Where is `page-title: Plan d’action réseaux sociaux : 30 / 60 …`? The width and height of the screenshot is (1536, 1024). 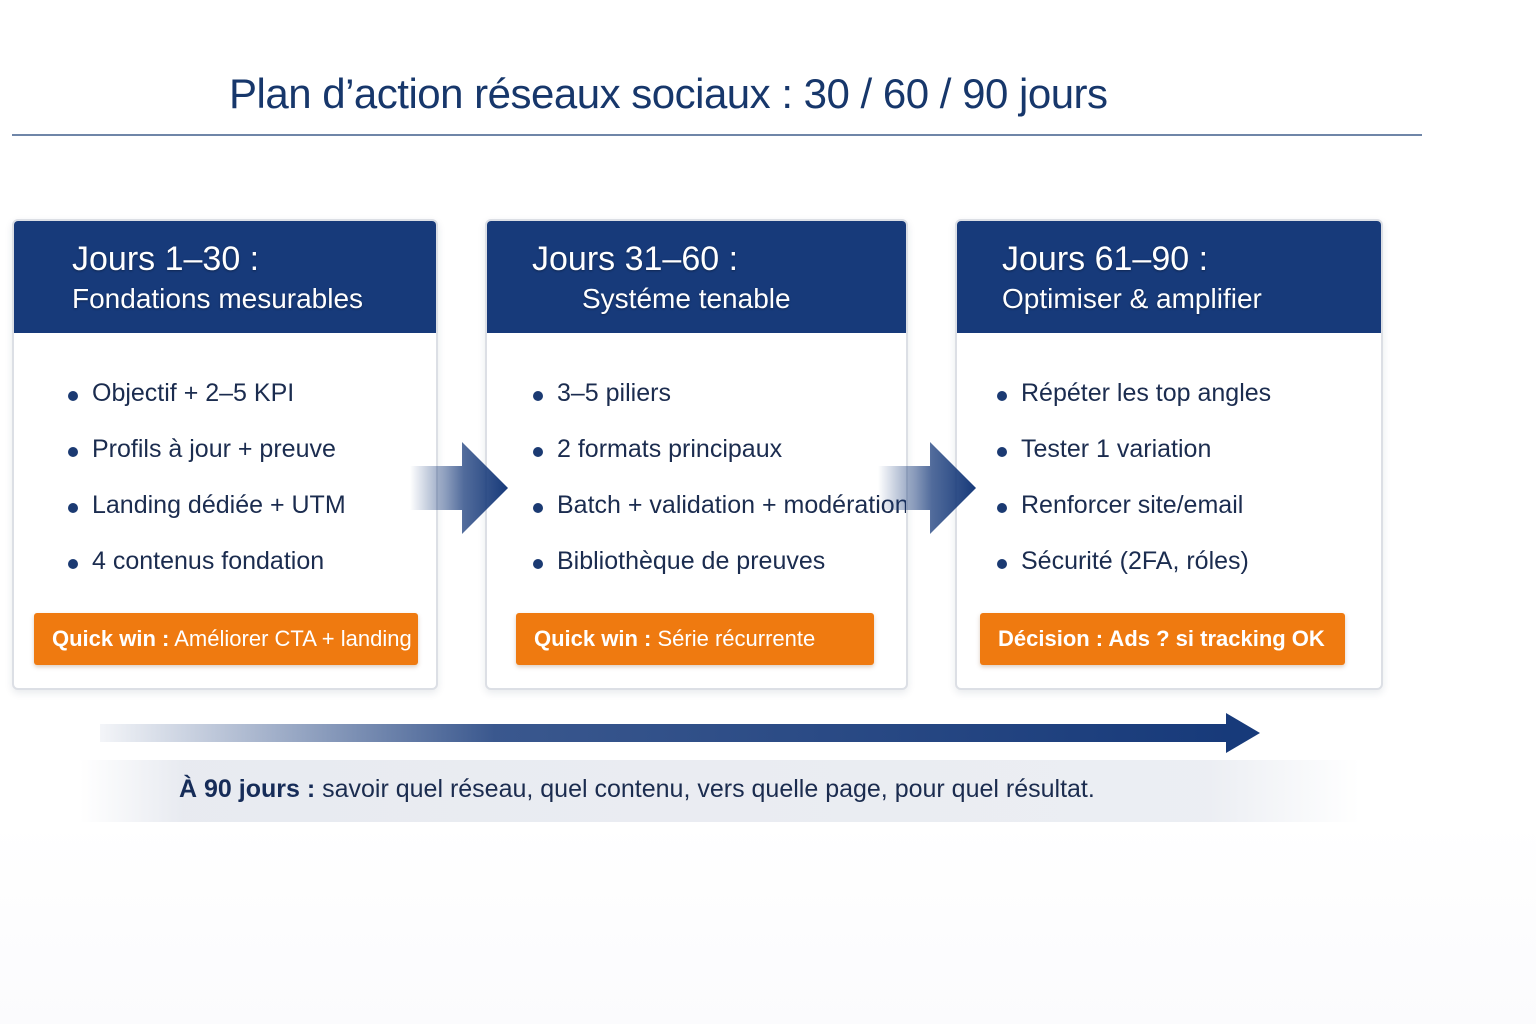 page-title: Plan d’action réseaux sociaux : 30 / 60 … is located at coordinates (668, 93).